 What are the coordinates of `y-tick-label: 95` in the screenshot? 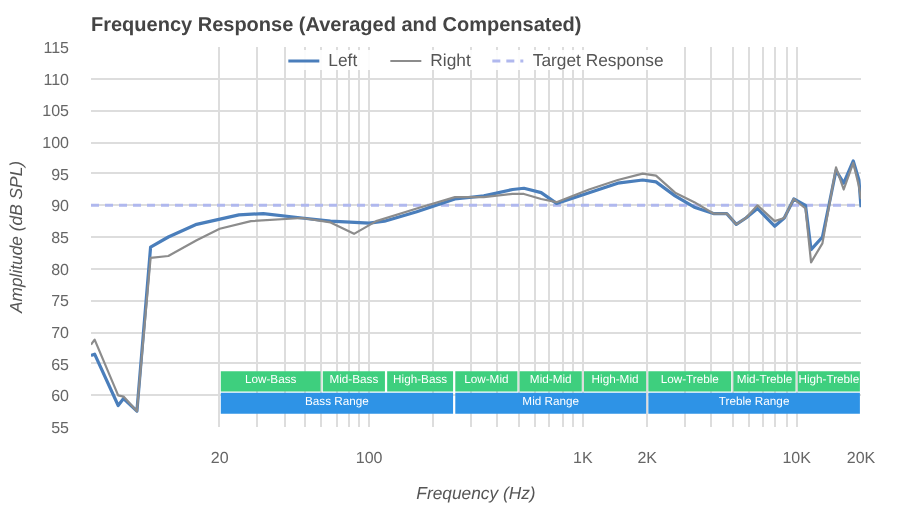 It's located at (61, 174).